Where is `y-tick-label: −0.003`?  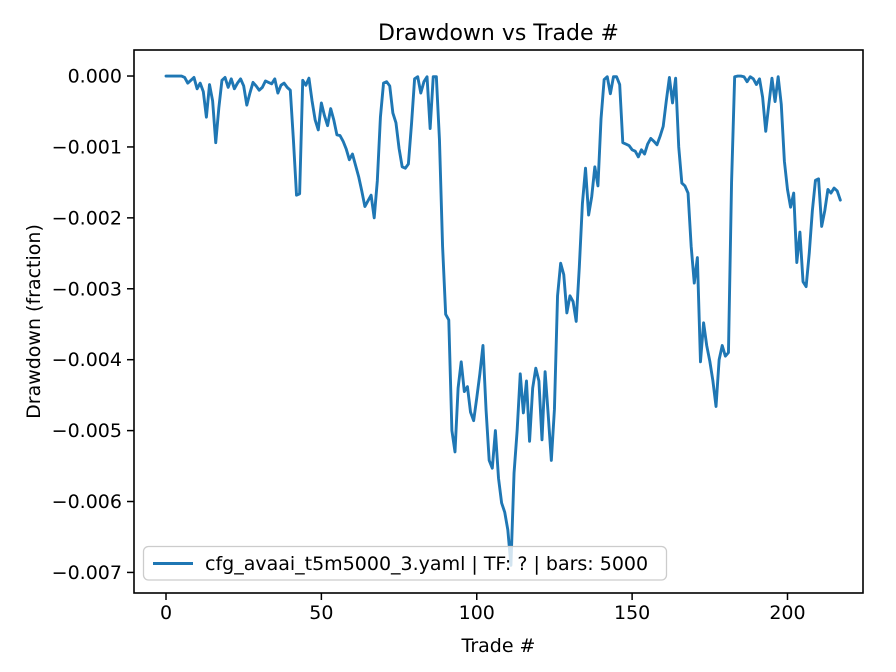
y-tick-label: −0.003 is located at coordinates (87, 289).